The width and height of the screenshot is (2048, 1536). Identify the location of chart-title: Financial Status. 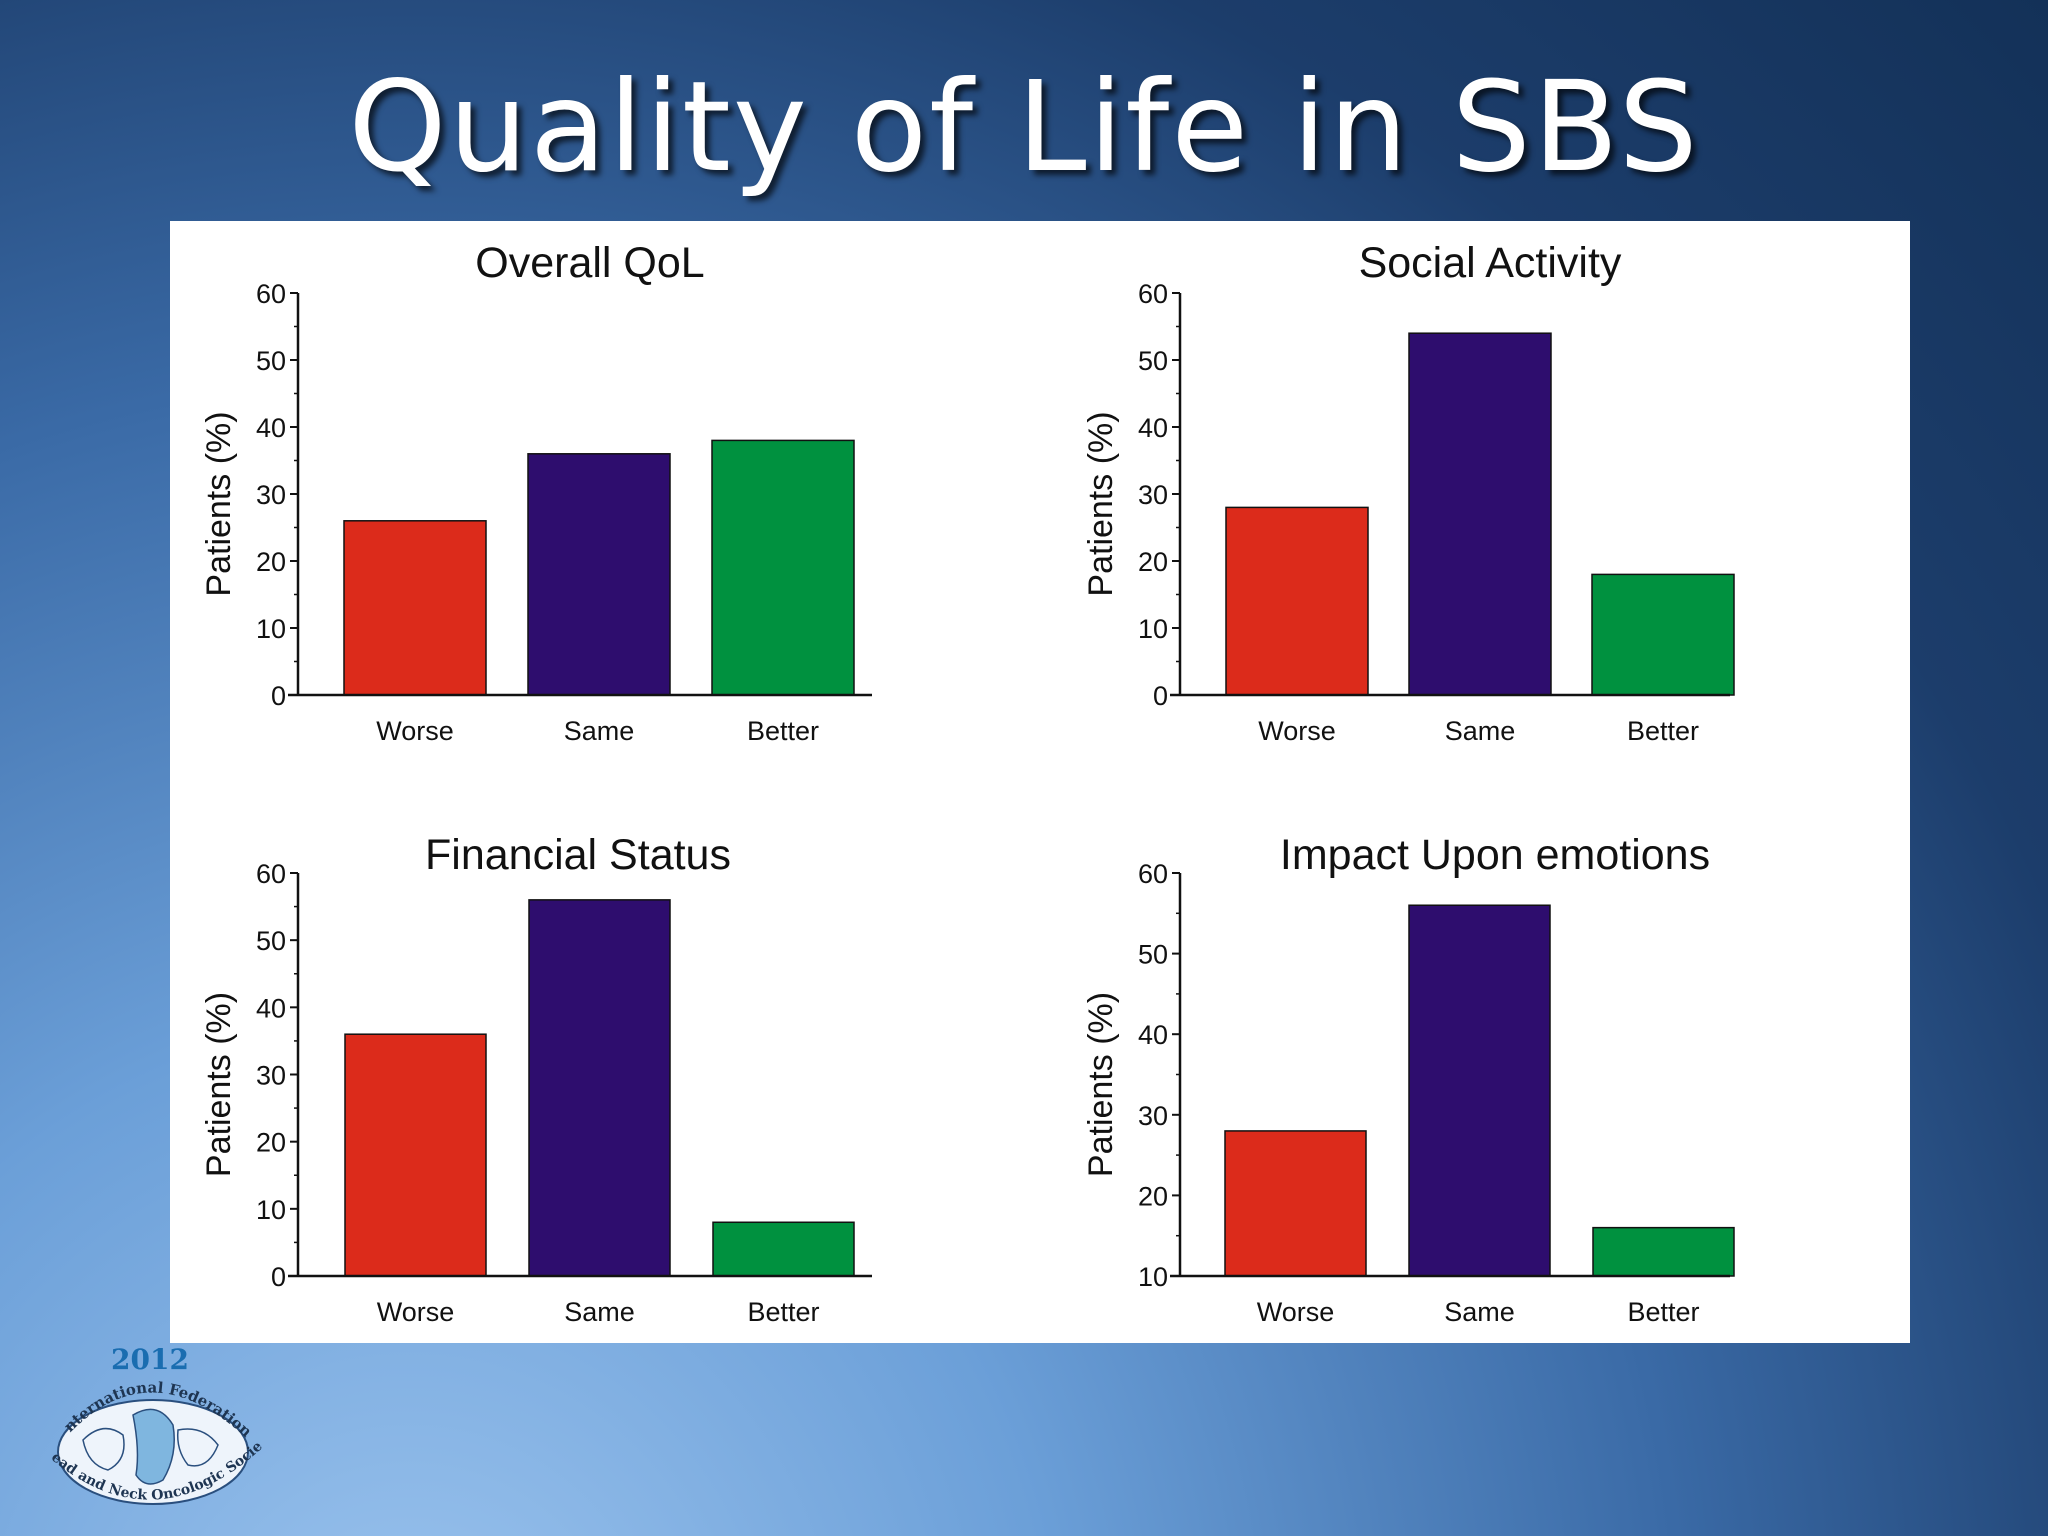
(578, 855).